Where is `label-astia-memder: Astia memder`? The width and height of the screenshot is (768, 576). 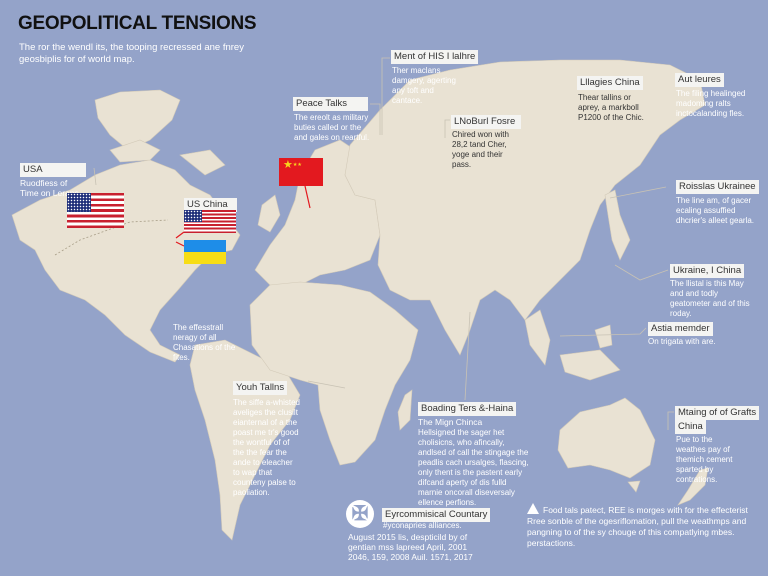
label-astia-memder: Astia memder is located at coordinates (680, 329).